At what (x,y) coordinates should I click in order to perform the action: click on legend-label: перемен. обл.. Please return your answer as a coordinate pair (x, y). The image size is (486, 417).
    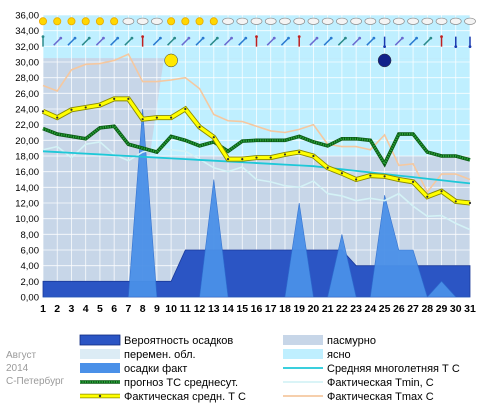
    Looking at the image, I should click on (160, 355).